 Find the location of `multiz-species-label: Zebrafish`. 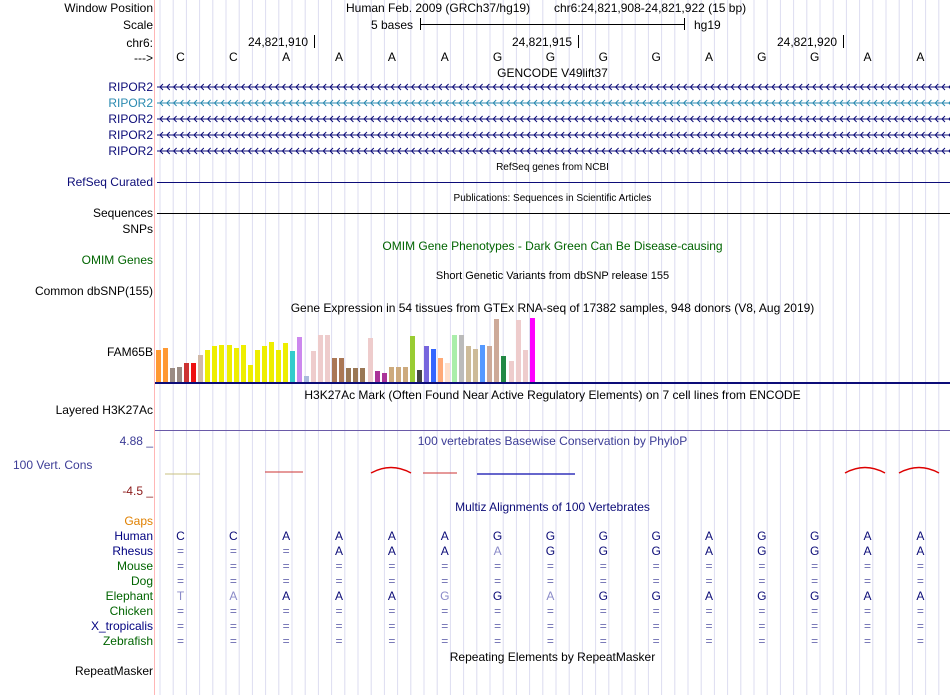

multiz-species-label: Zebrafish is located at coordinates (127, 641).